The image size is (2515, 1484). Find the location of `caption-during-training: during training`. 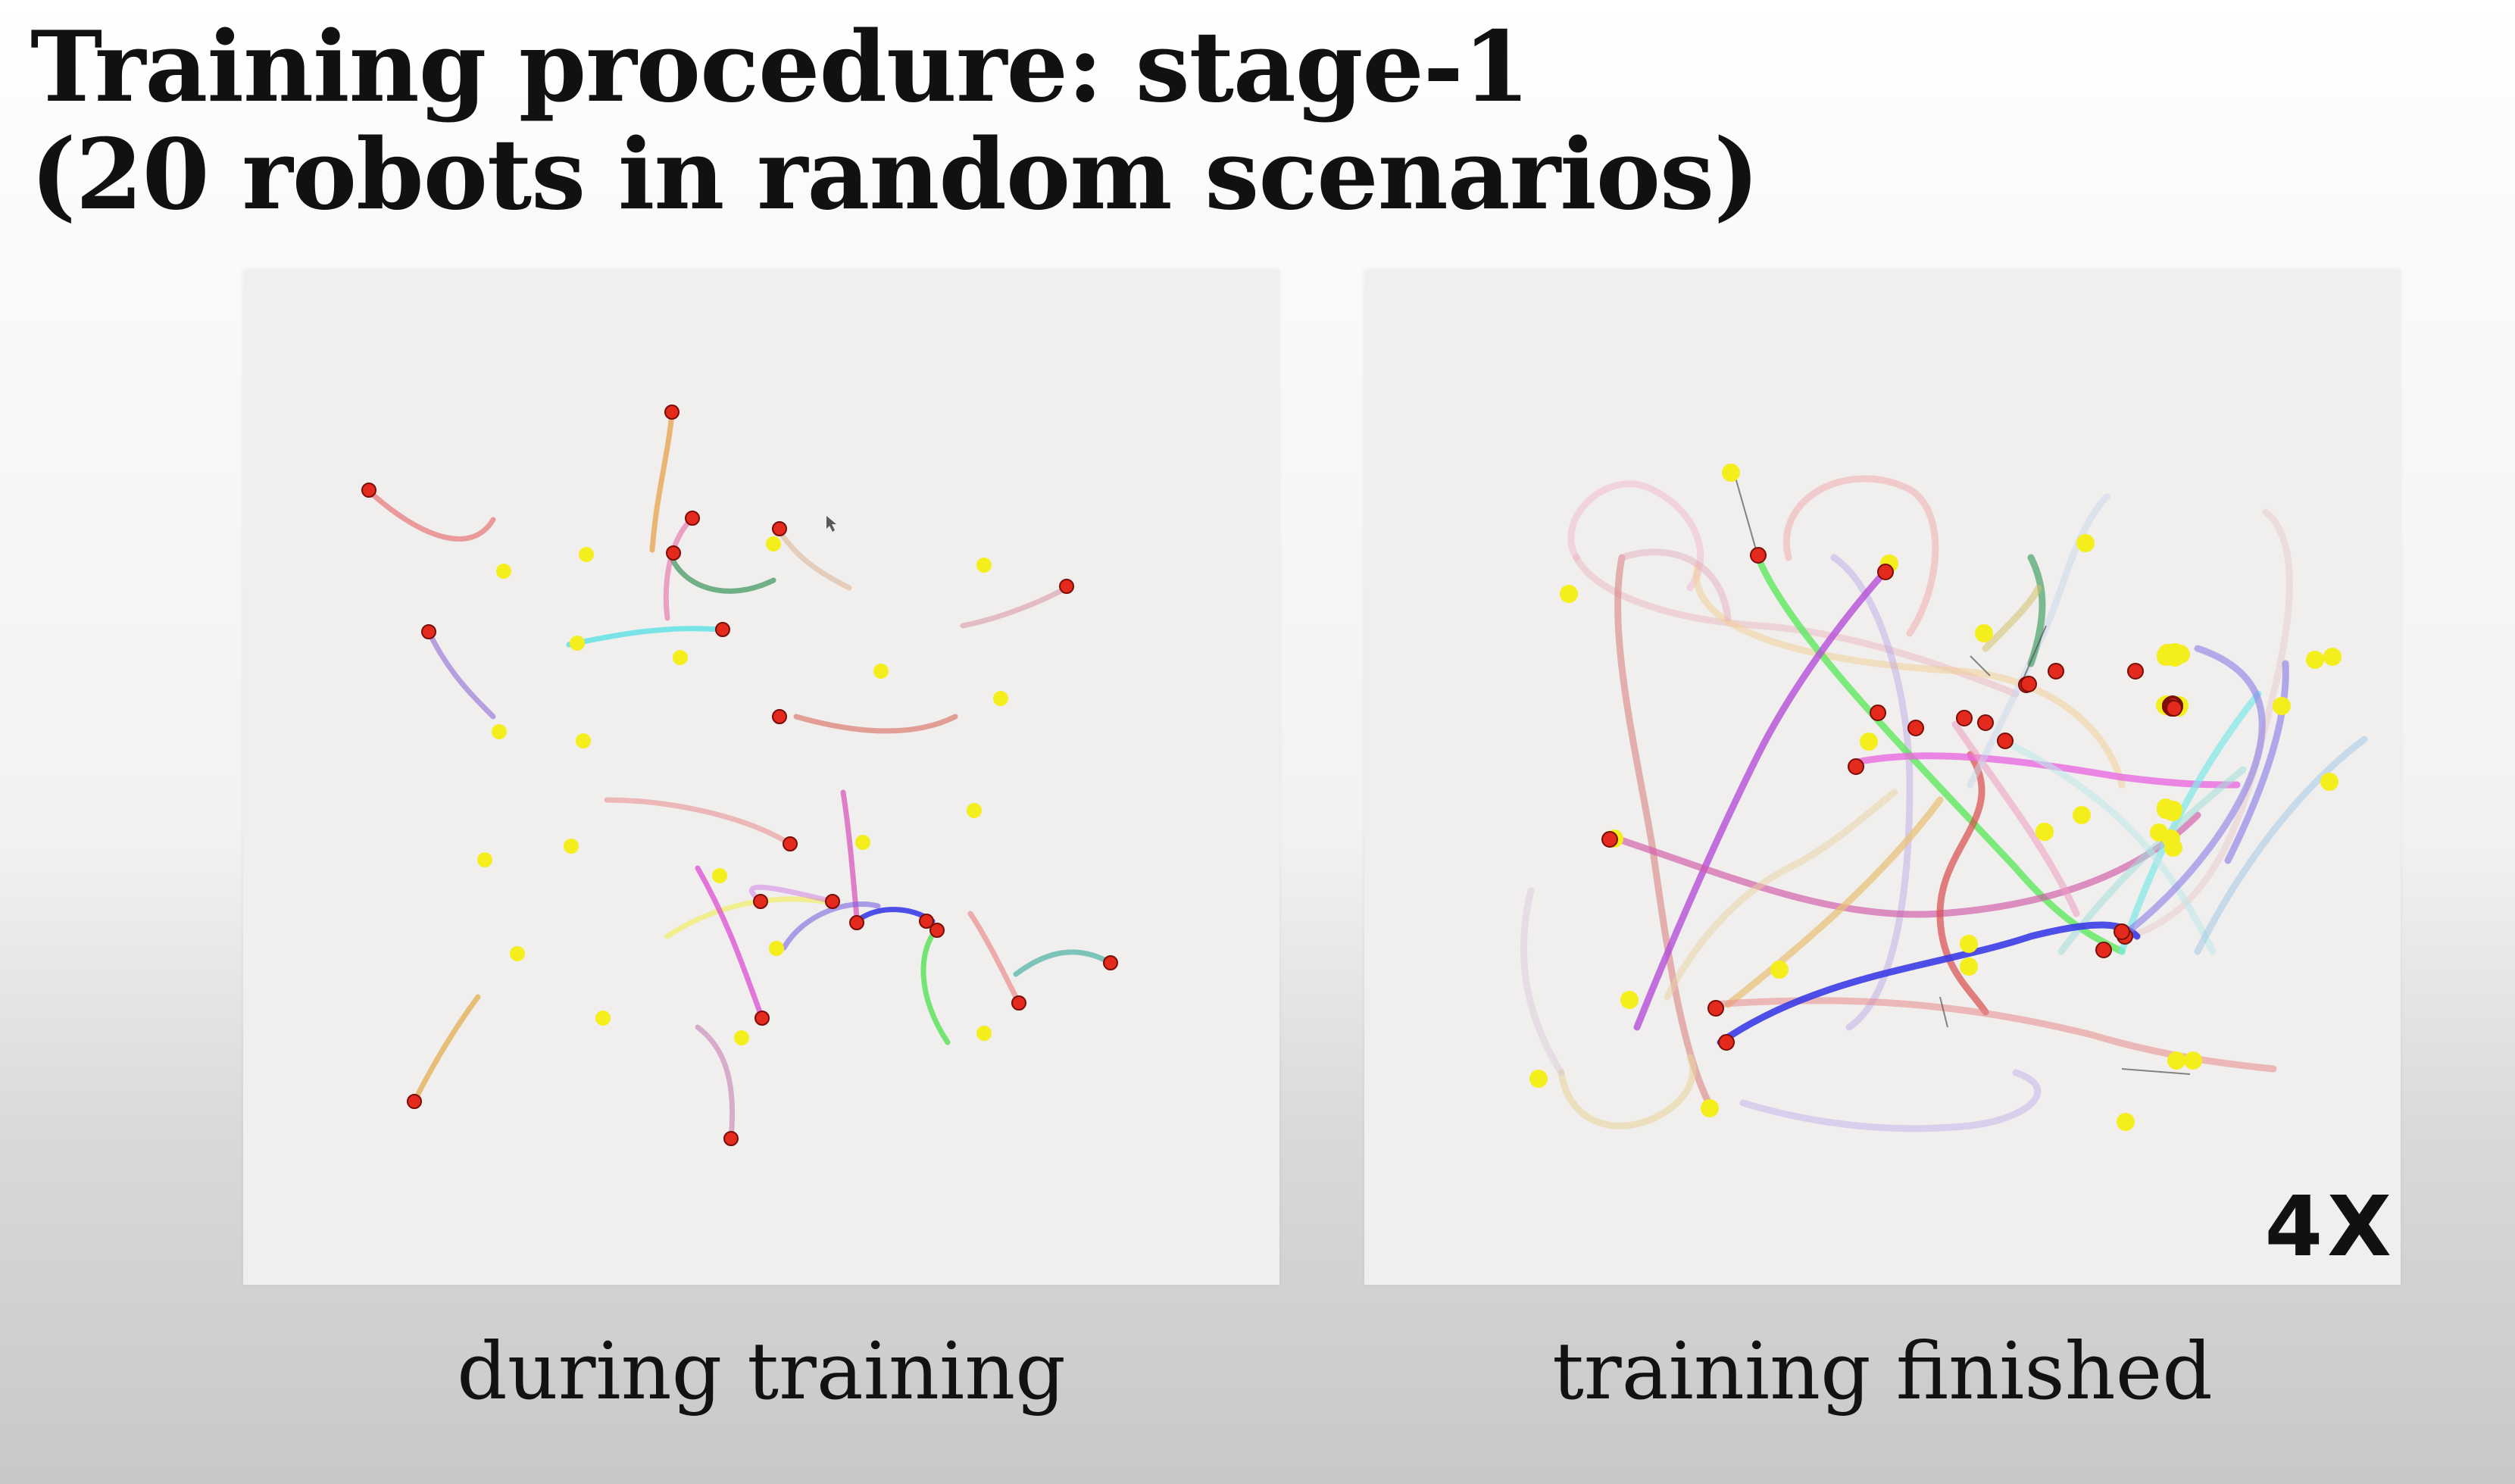

caption-during-training: during training is located at coordinates (761, 1371).